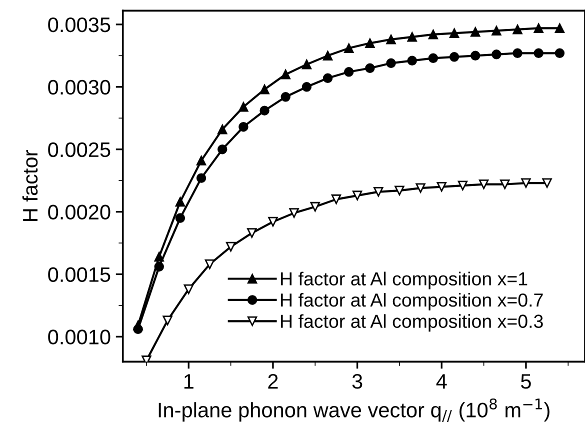 The height and width of the screenshot is (428, 585). I want to click on x-tick-label: 3, so click(357, 381).